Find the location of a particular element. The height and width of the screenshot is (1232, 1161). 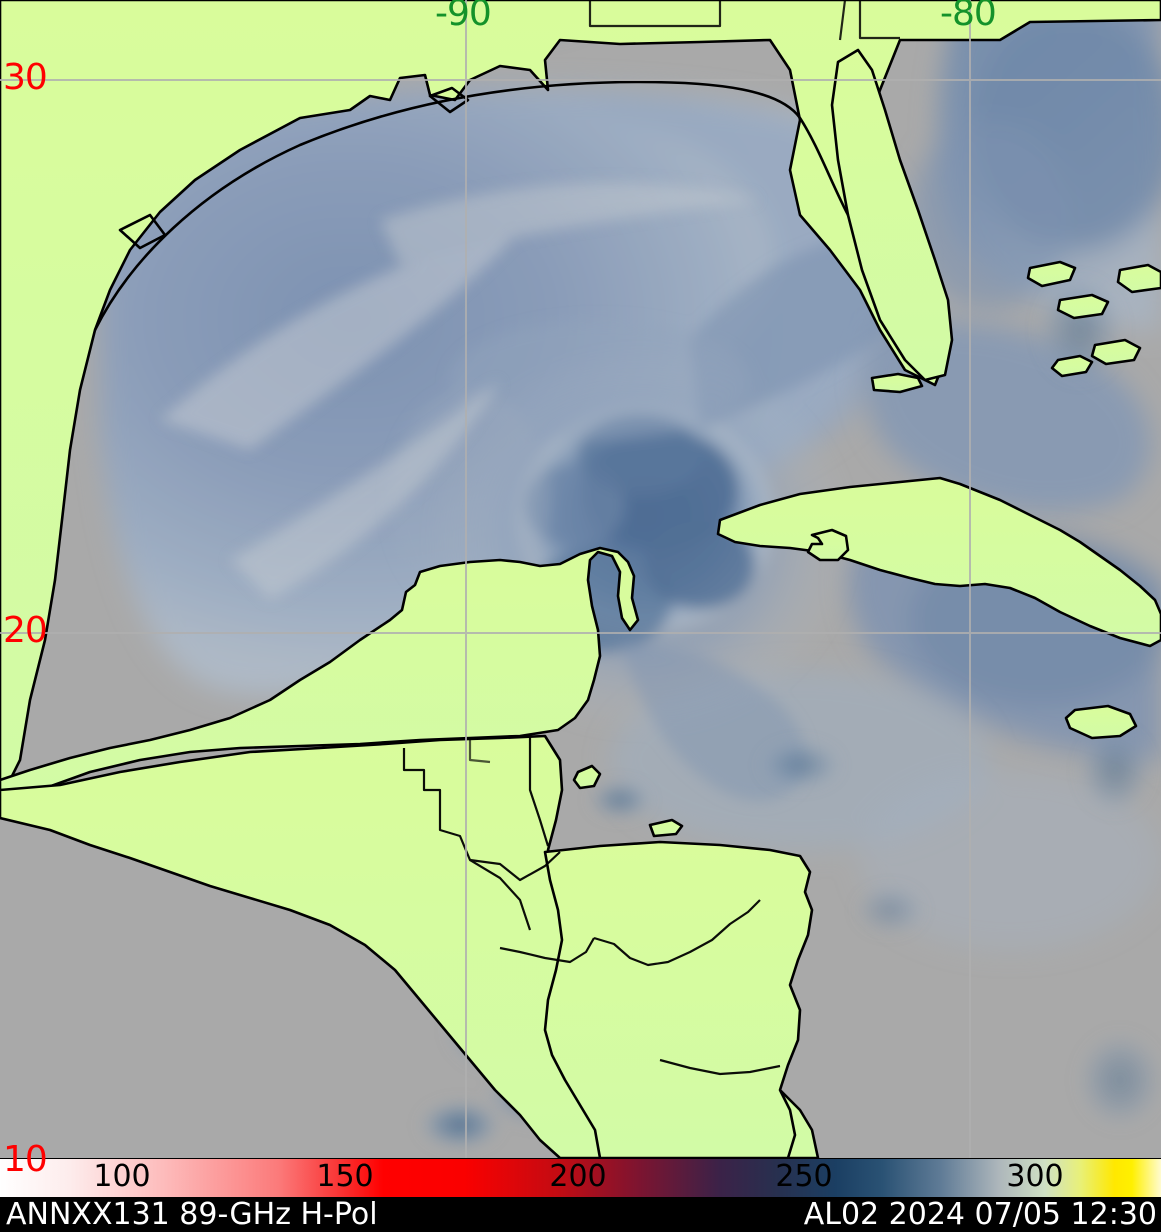

bay-islands-land is located at coordinates (666, 828).